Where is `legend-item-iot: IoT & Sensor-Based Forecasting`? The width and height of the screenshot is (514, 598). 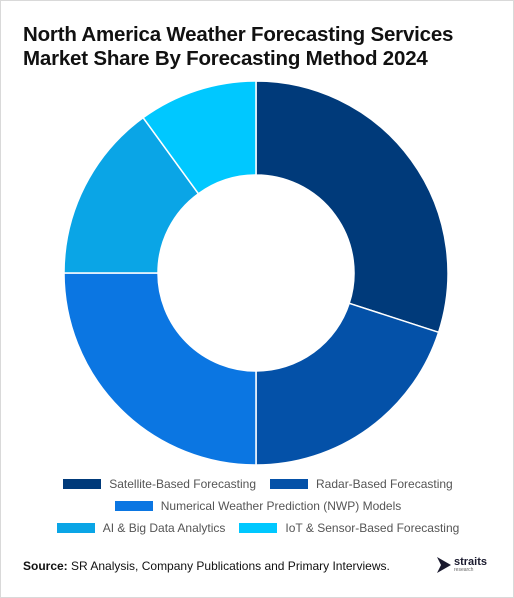 legend-item-iot: IoT & Sensor-Based Forecasting is located at coordinates (349, 528).